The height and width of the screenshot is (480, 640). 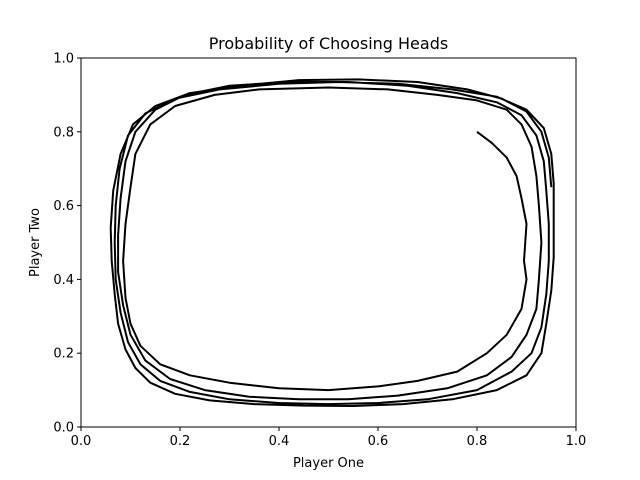 What do you see at coordinates (329, 438) in the screenshot?
I see `x-axis: 0.0 0.2 0.4 0.6 0.8 1.0` at bounding box center [329, 438].